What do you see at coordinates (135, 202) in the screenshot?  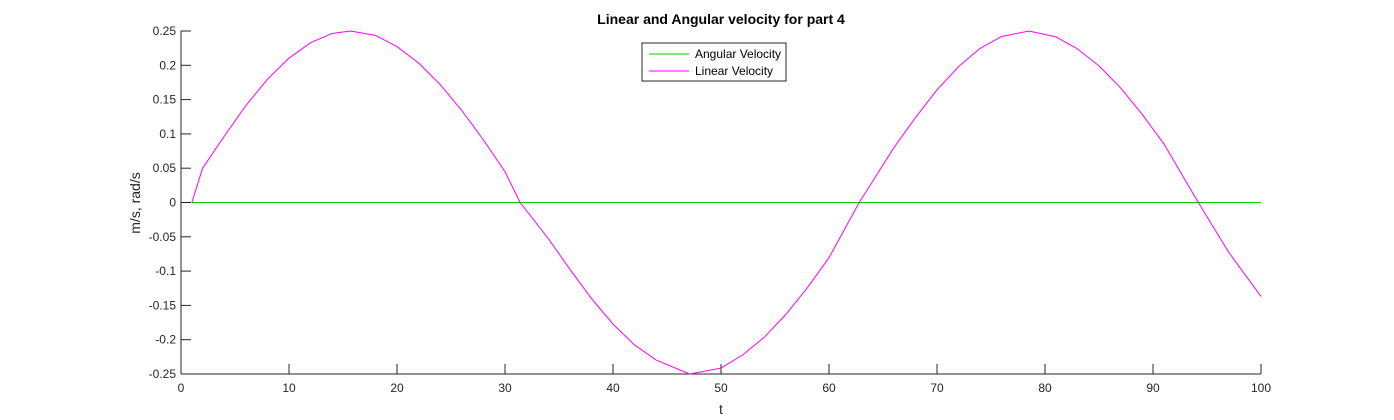 I see `y-axis-label: m/s, rad/s` at bounding box center [135, 202].